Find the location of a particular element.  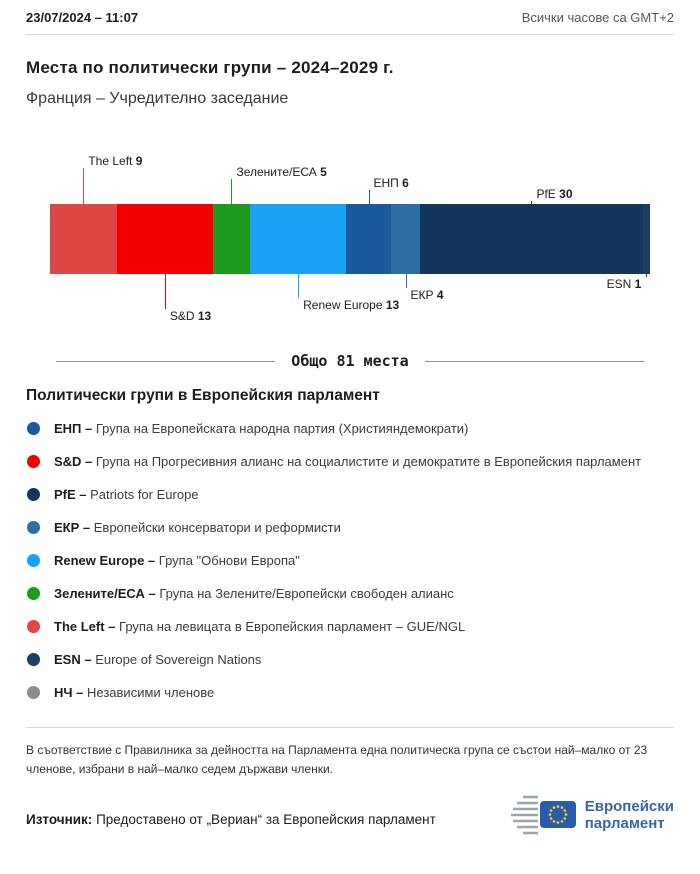

ep-logo: Европейски парламент is located at coordinates (591, 815).